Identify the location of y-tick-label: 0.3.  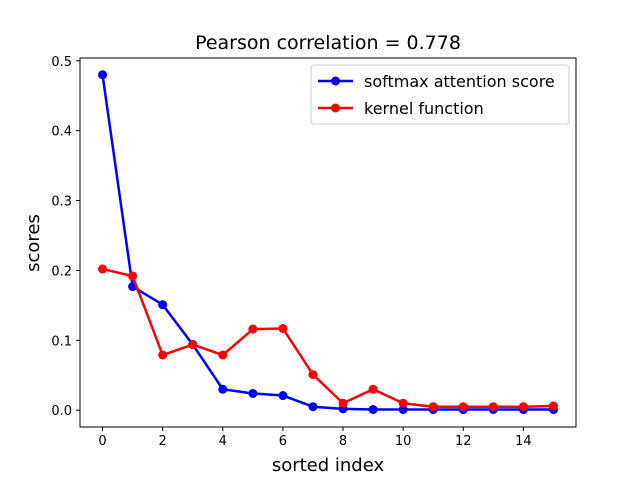
(61, 202).